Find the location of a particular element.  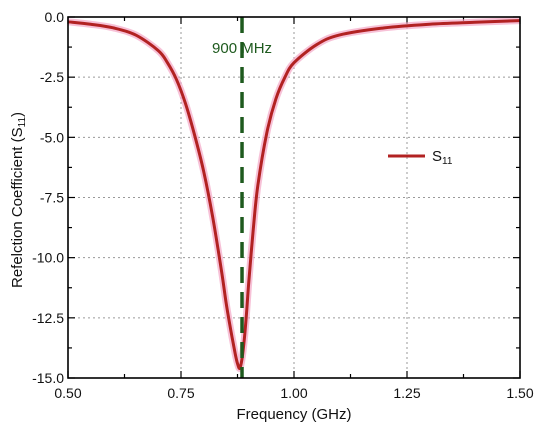

y-axis-title: Refelction Coefficient (S11) is located at coordinates (18, 200).